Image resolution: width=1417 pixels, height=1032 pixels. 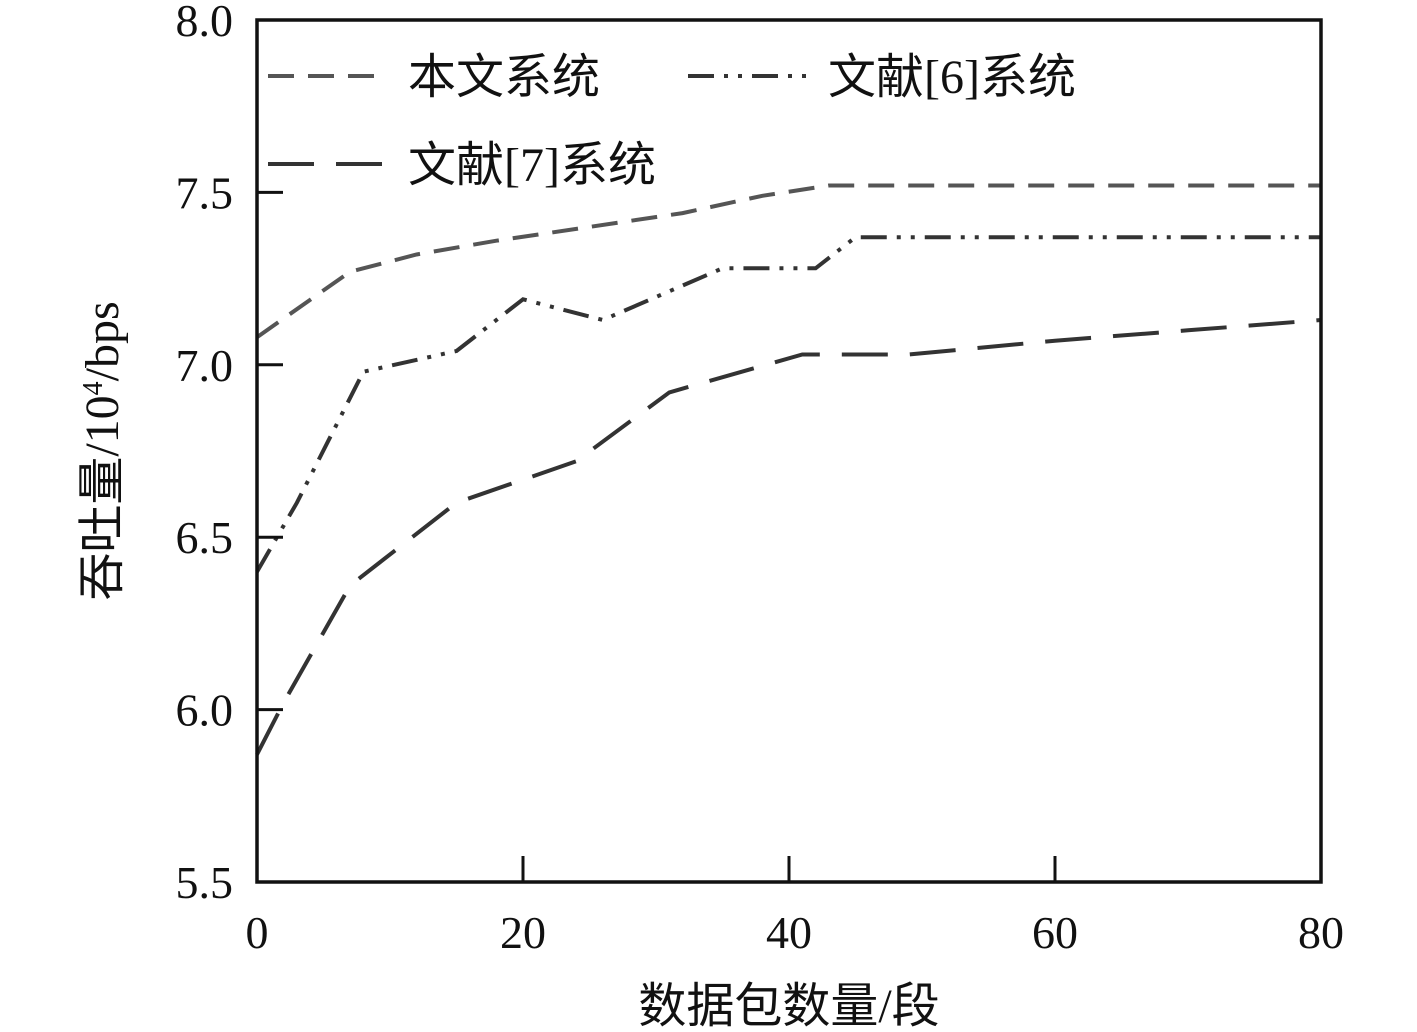 I want to click on x-tick-label: 40, so click(x=789, y=932).